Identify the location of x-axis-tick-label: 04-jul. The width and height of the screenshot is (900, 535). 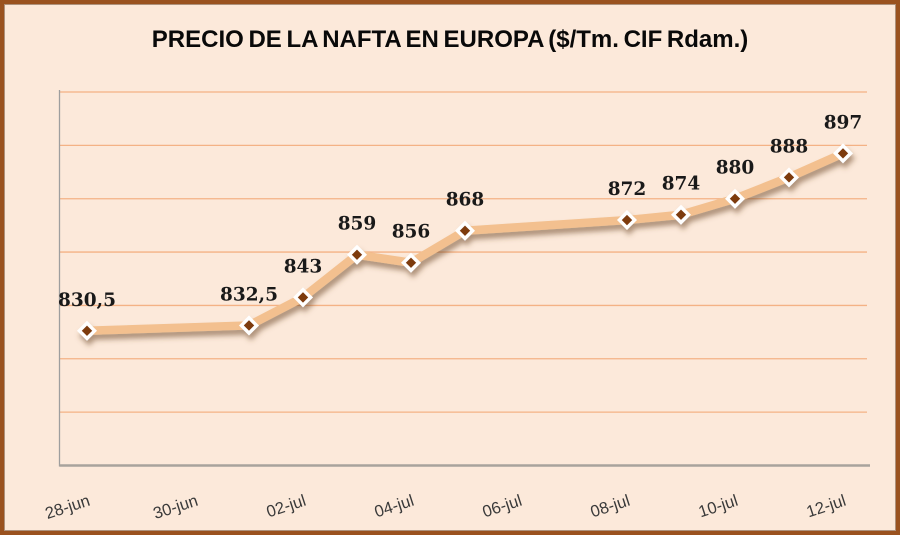
(394, 507).